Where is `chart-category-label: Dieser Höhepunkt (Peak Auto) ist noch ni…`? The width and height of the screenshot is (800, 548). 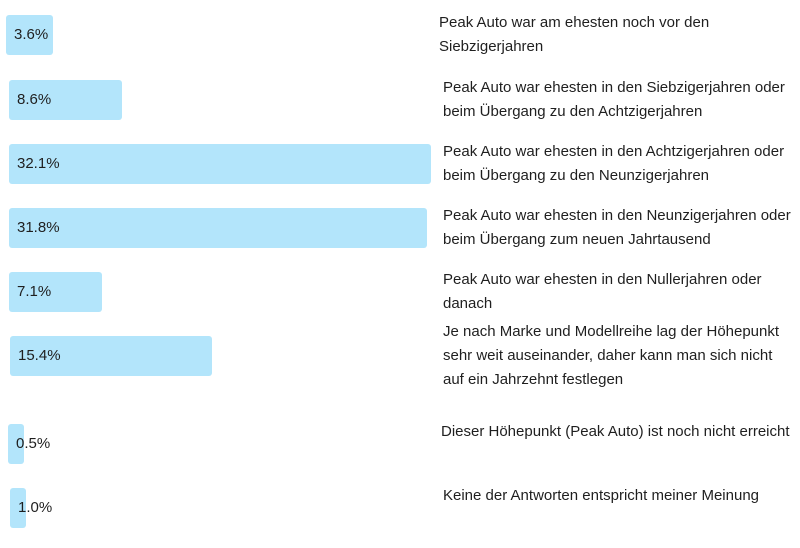
chart-category-label: Dieser Höhepunkt (Peak Auto) ist noch ni… is located at coordinates (615, 431).